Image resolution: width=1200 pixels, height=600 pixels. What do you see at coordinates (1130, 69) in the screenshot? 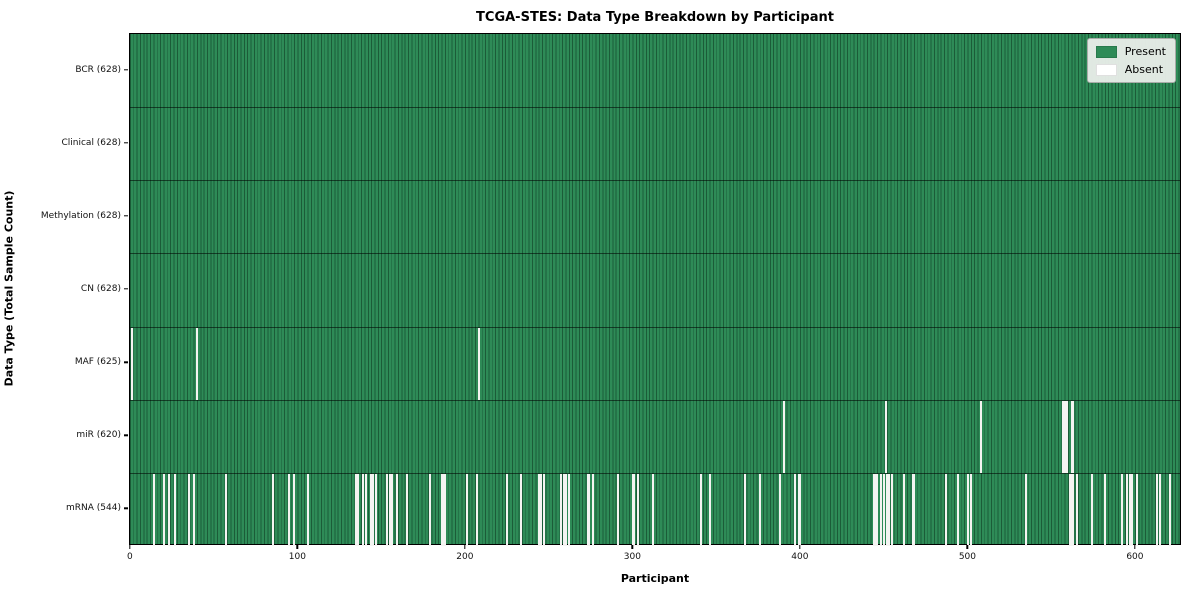
I see `legend-entry-absent: Absent` at bounding box center [1130, 69].